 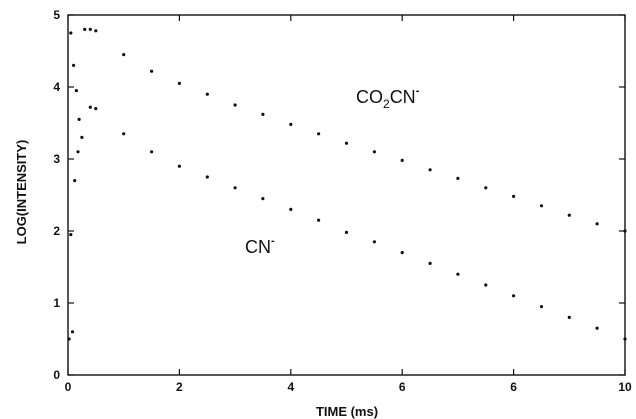 What do you see at coordinates (273, 241) in the screenshot?
I see `series-label-cn-superscript: -` at bounding box center [273, 241].